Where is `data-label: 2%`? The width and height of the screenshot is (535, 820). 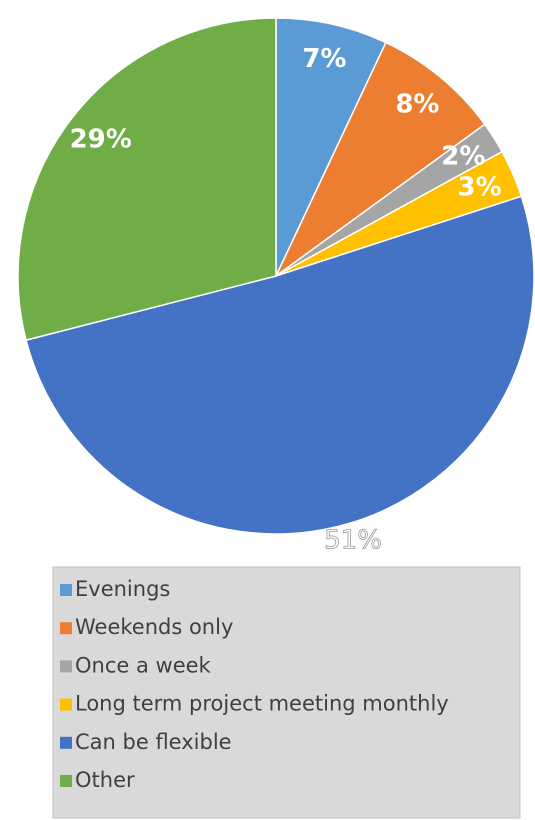
data-label: 2% is located at coordinates (463, 157).